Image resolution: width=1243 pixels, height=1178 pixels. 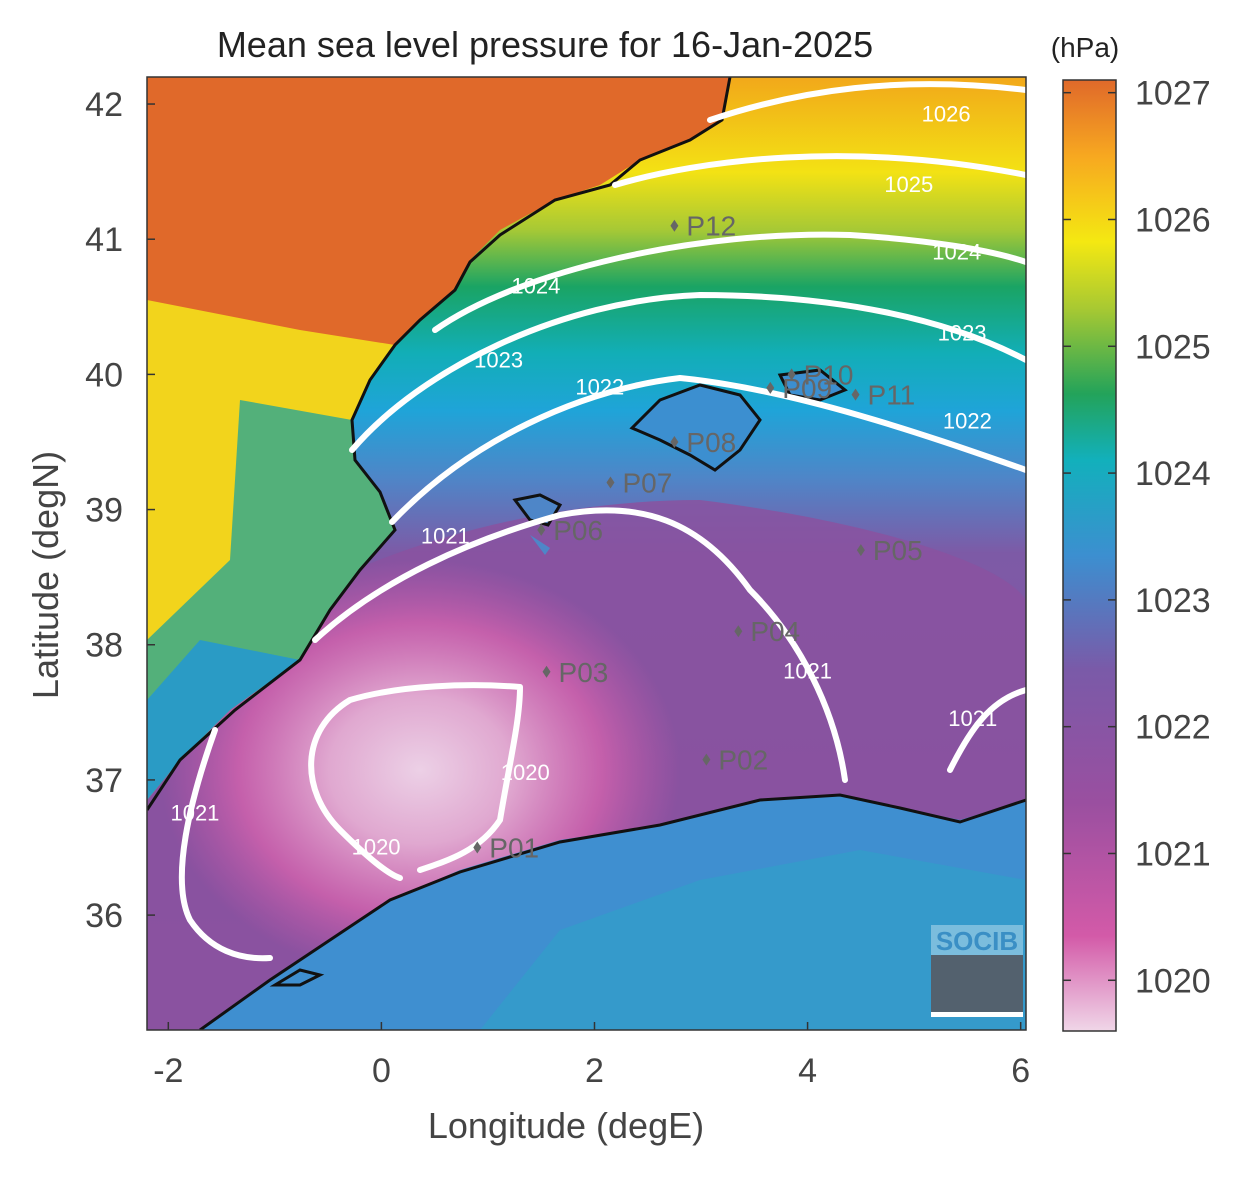 What do you see at coordinates (753, 940) in the screenshot?
I see `north-africa-relief` at bounding box center [753, 940].